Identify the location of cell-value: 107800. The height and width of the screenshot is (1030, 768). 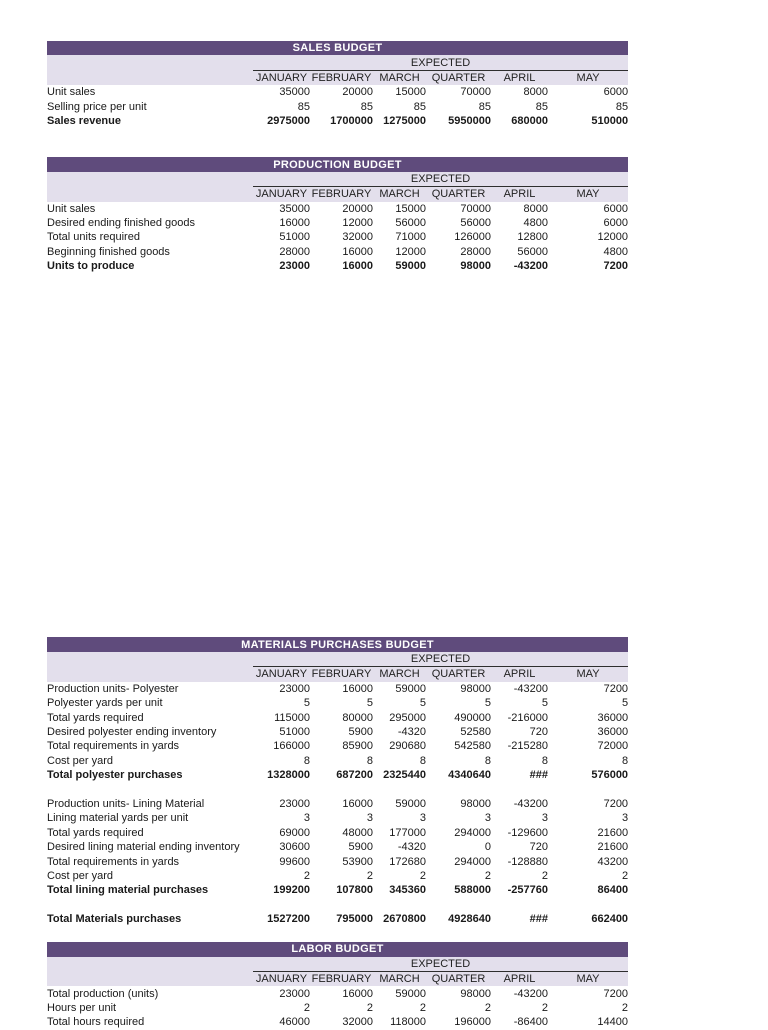
(354, 890).